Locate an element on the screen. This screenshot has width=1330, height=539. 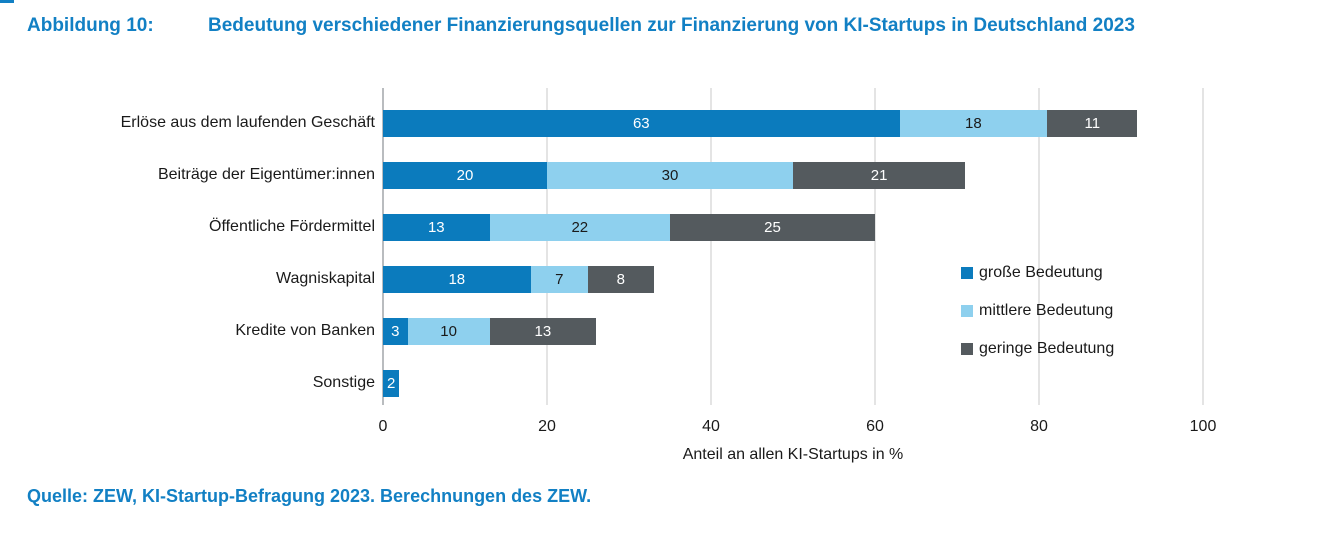
bar-segment: 8 is located at coordinates (621, 279).